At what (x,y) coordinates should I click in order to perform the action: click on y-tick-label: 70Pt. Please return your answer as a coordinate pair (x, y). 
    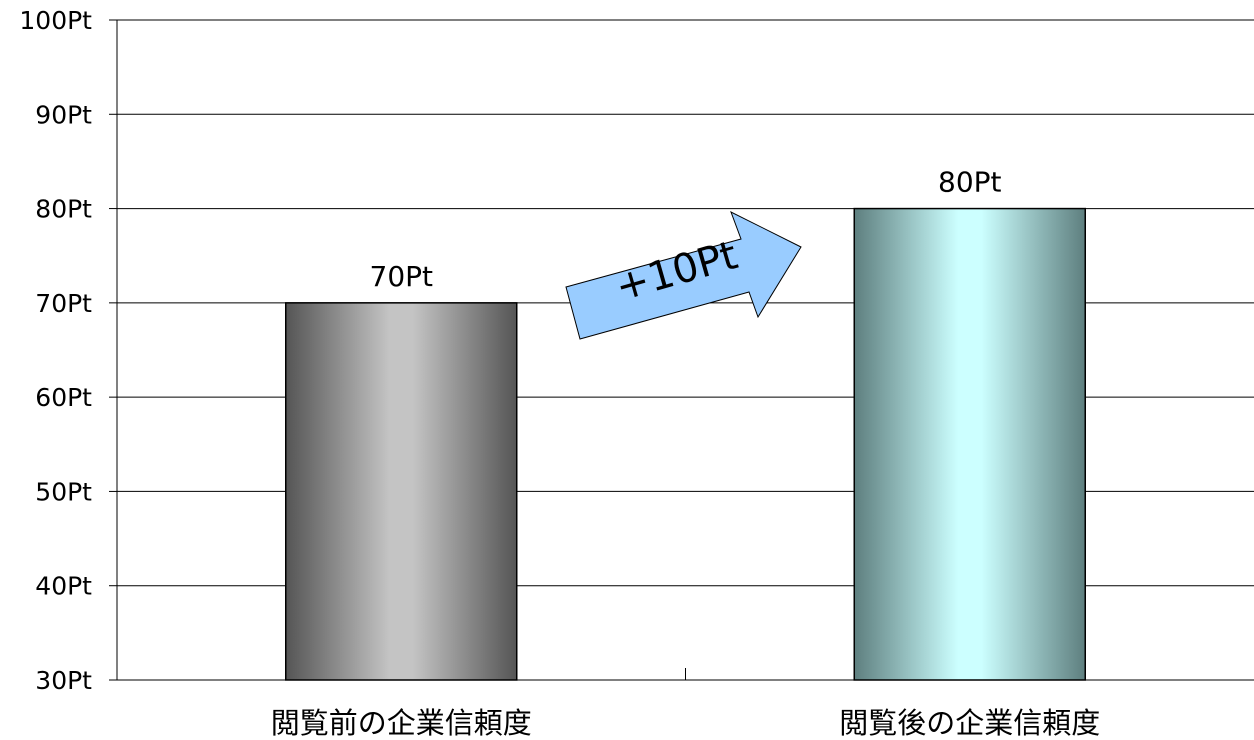
    Looking at the image, I should click on (63, 303).